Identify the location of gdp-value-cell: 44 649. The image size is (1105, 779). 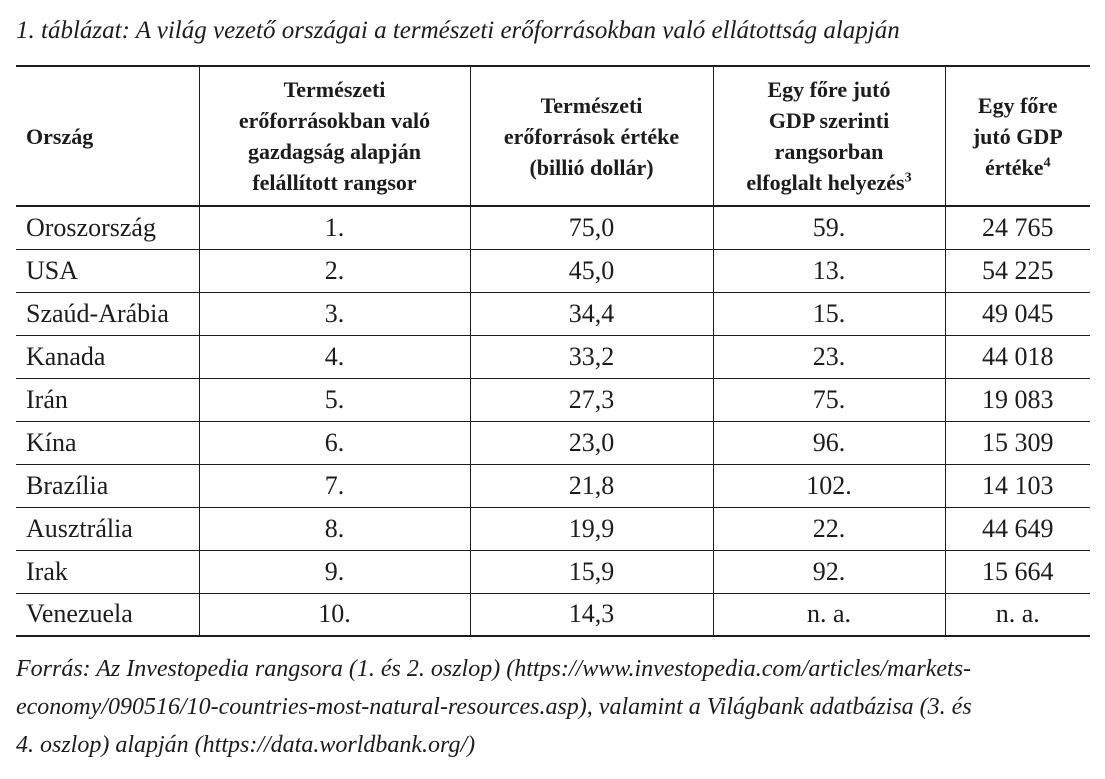
(1017, 528).